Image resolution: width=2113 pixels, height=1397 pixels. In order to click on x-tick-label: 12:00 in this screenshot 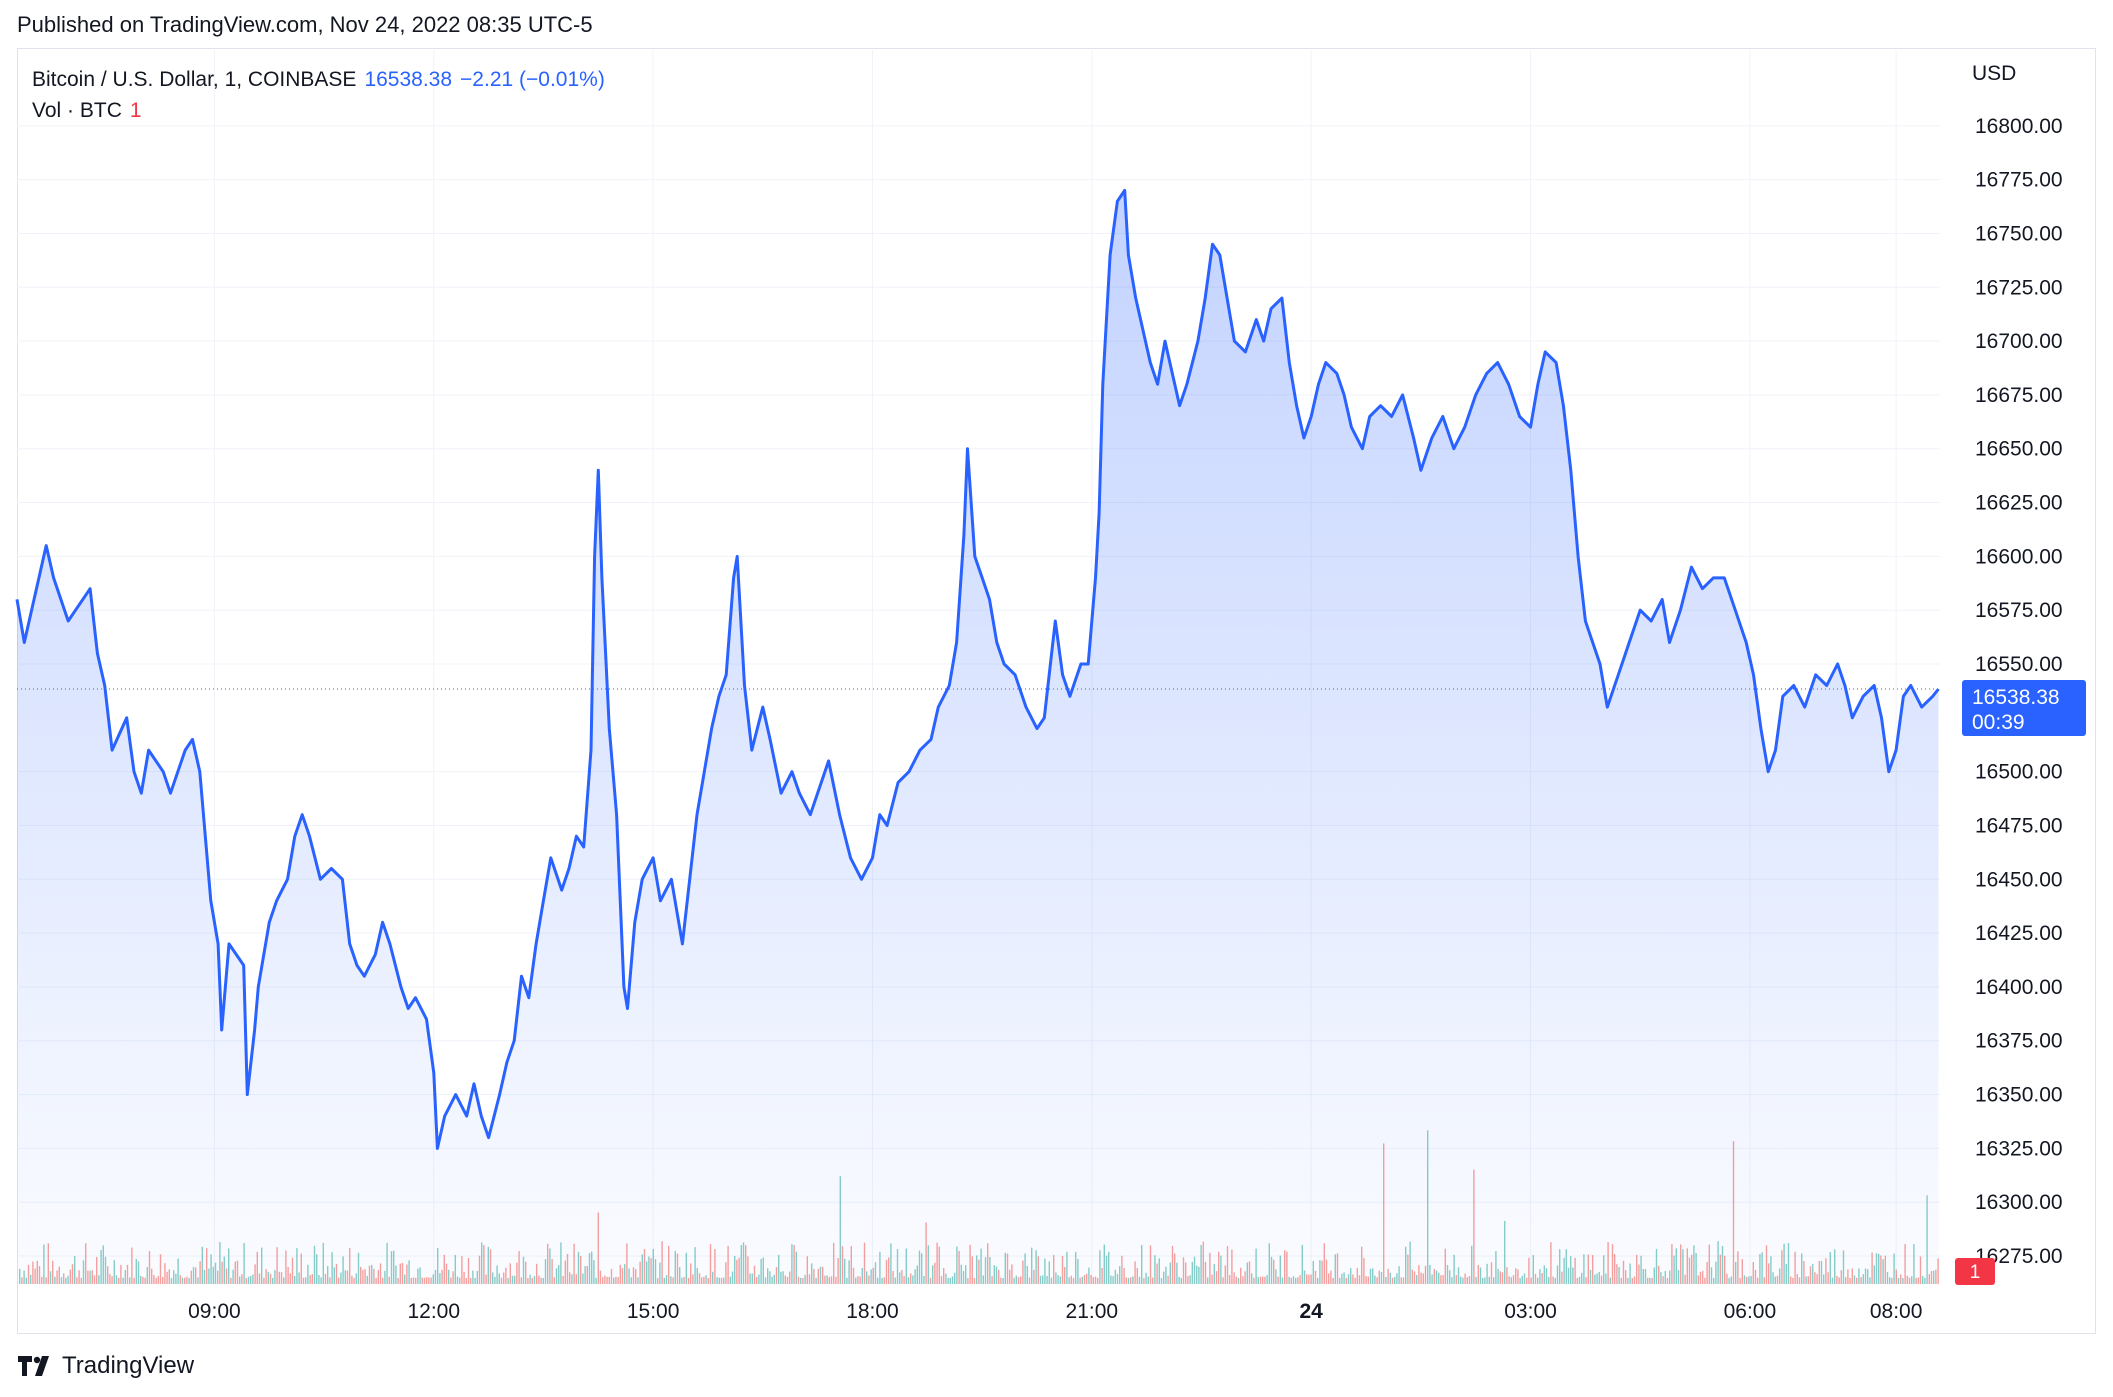, I will do `click(433, 1311)`.